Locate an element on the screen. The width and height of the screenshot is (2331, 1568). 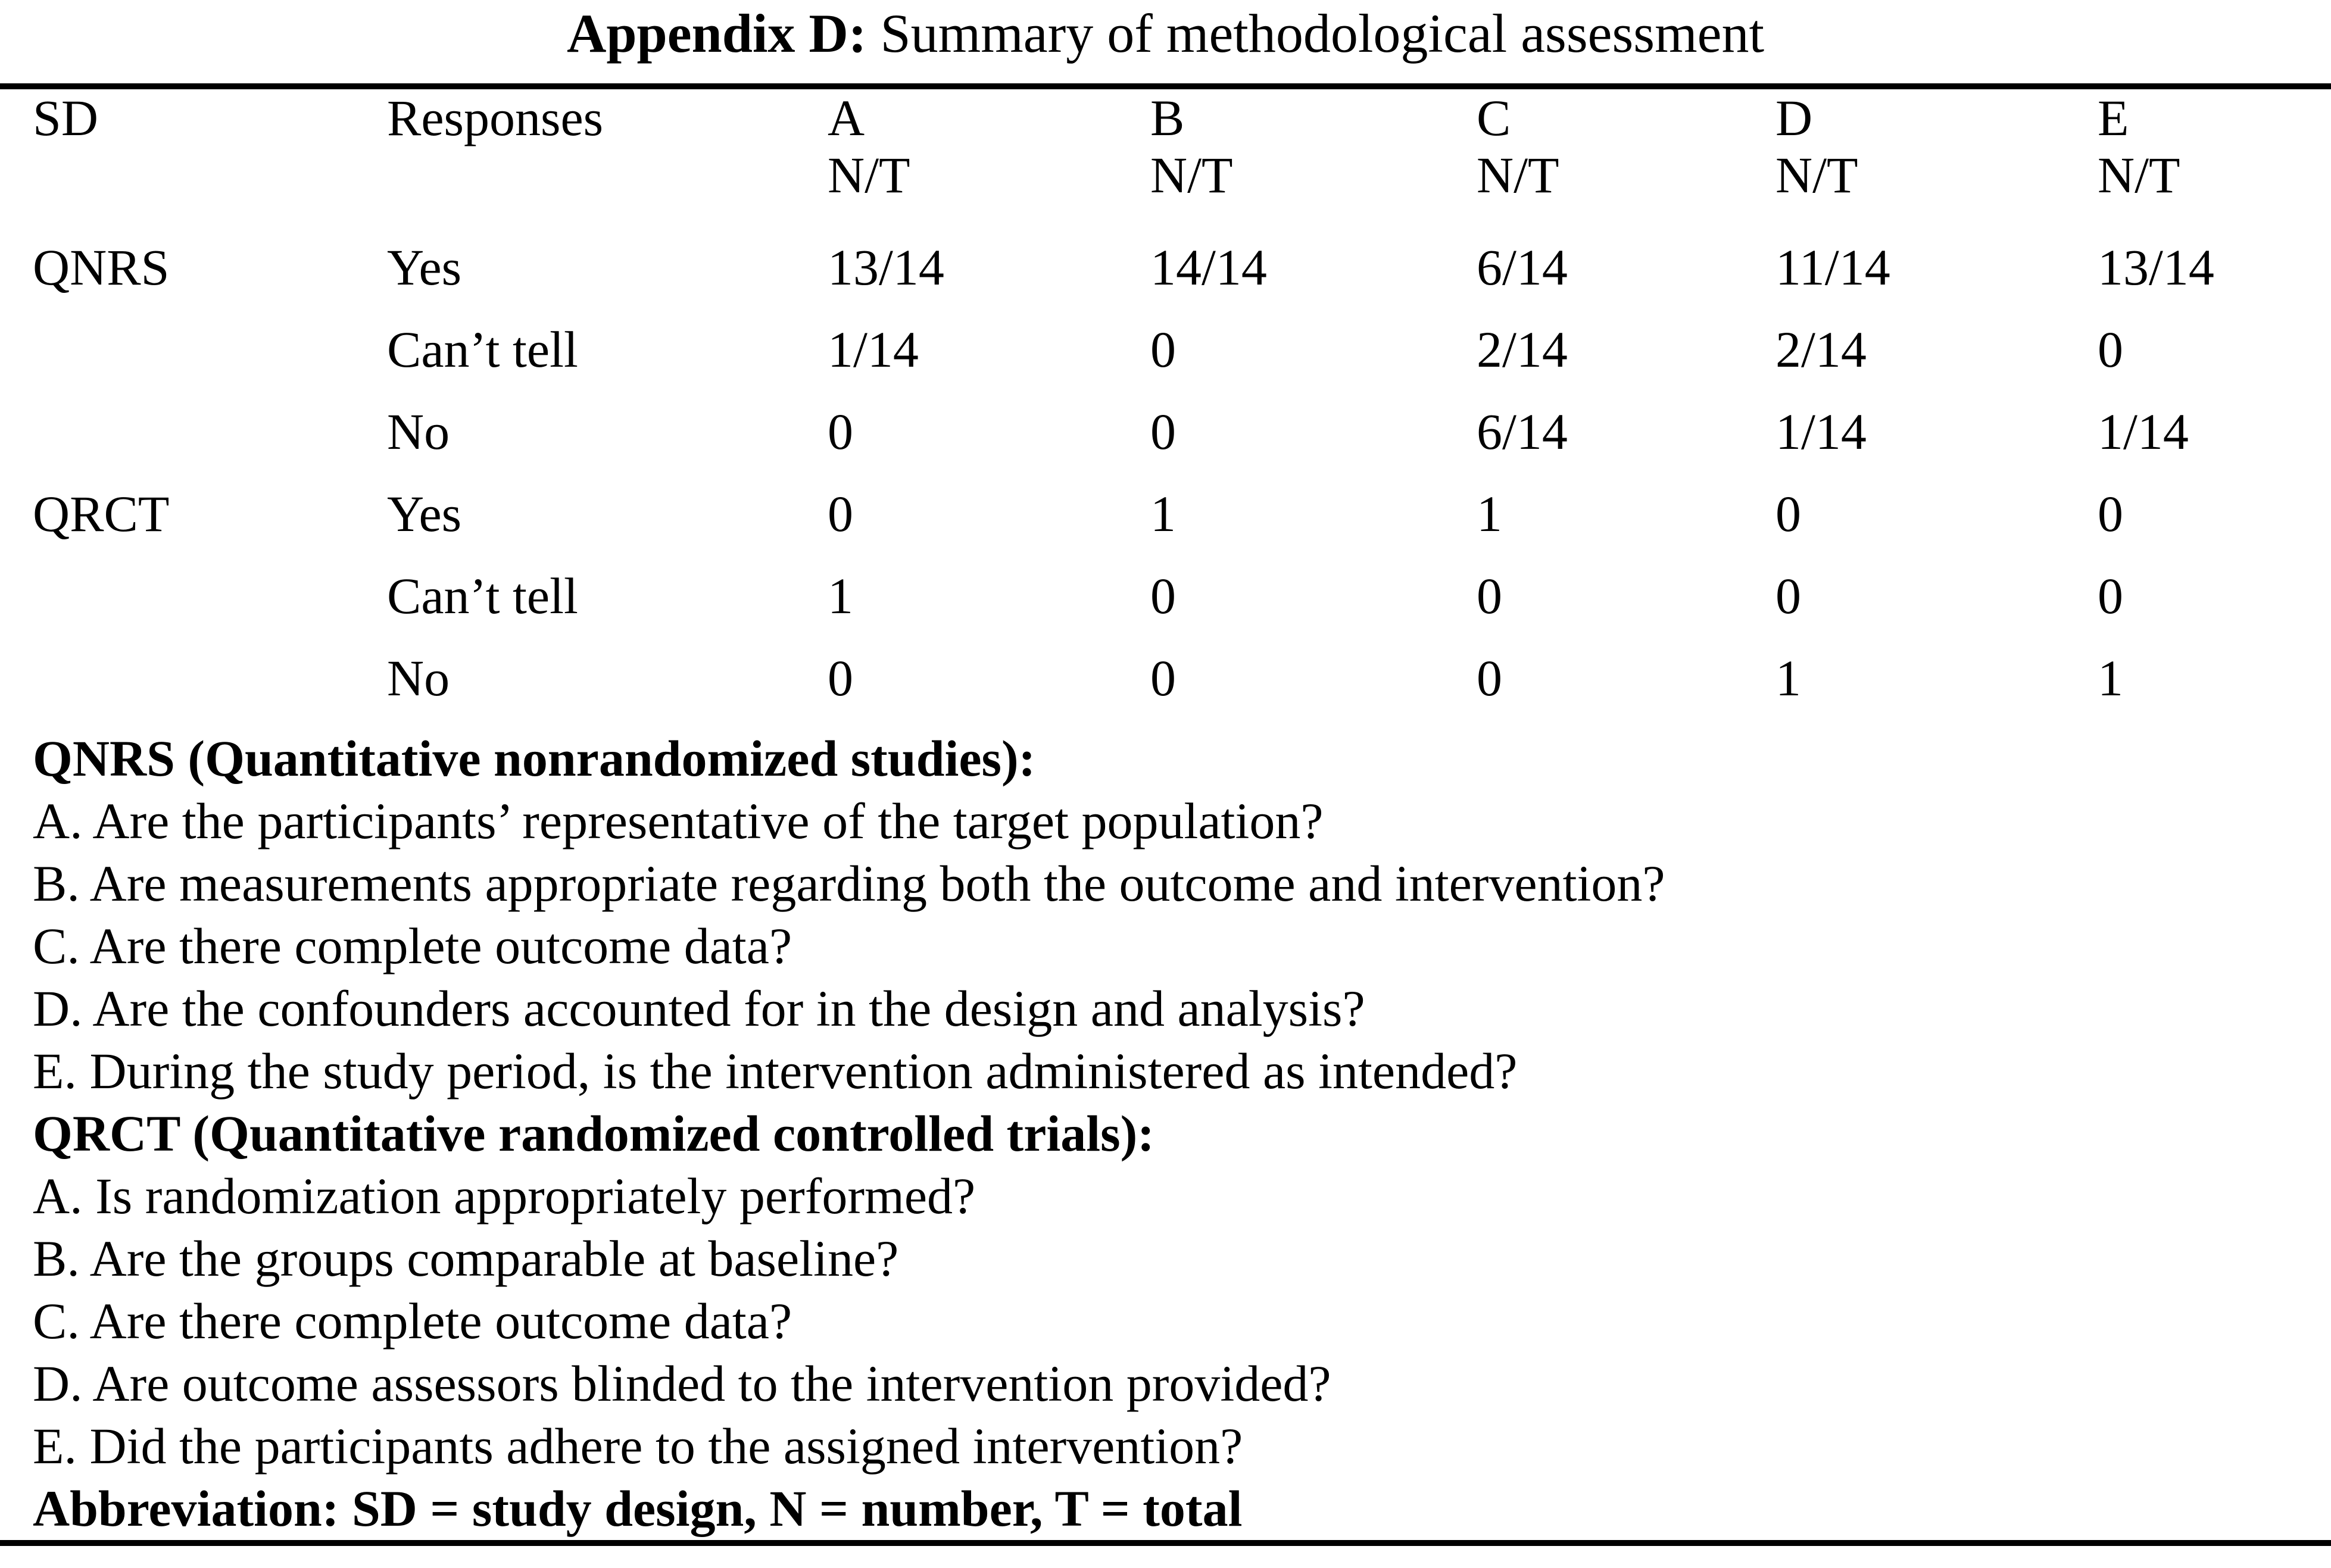
footnote-qrct-c: C. Are there complete outcome data? is located at coordinates (412, 1321).